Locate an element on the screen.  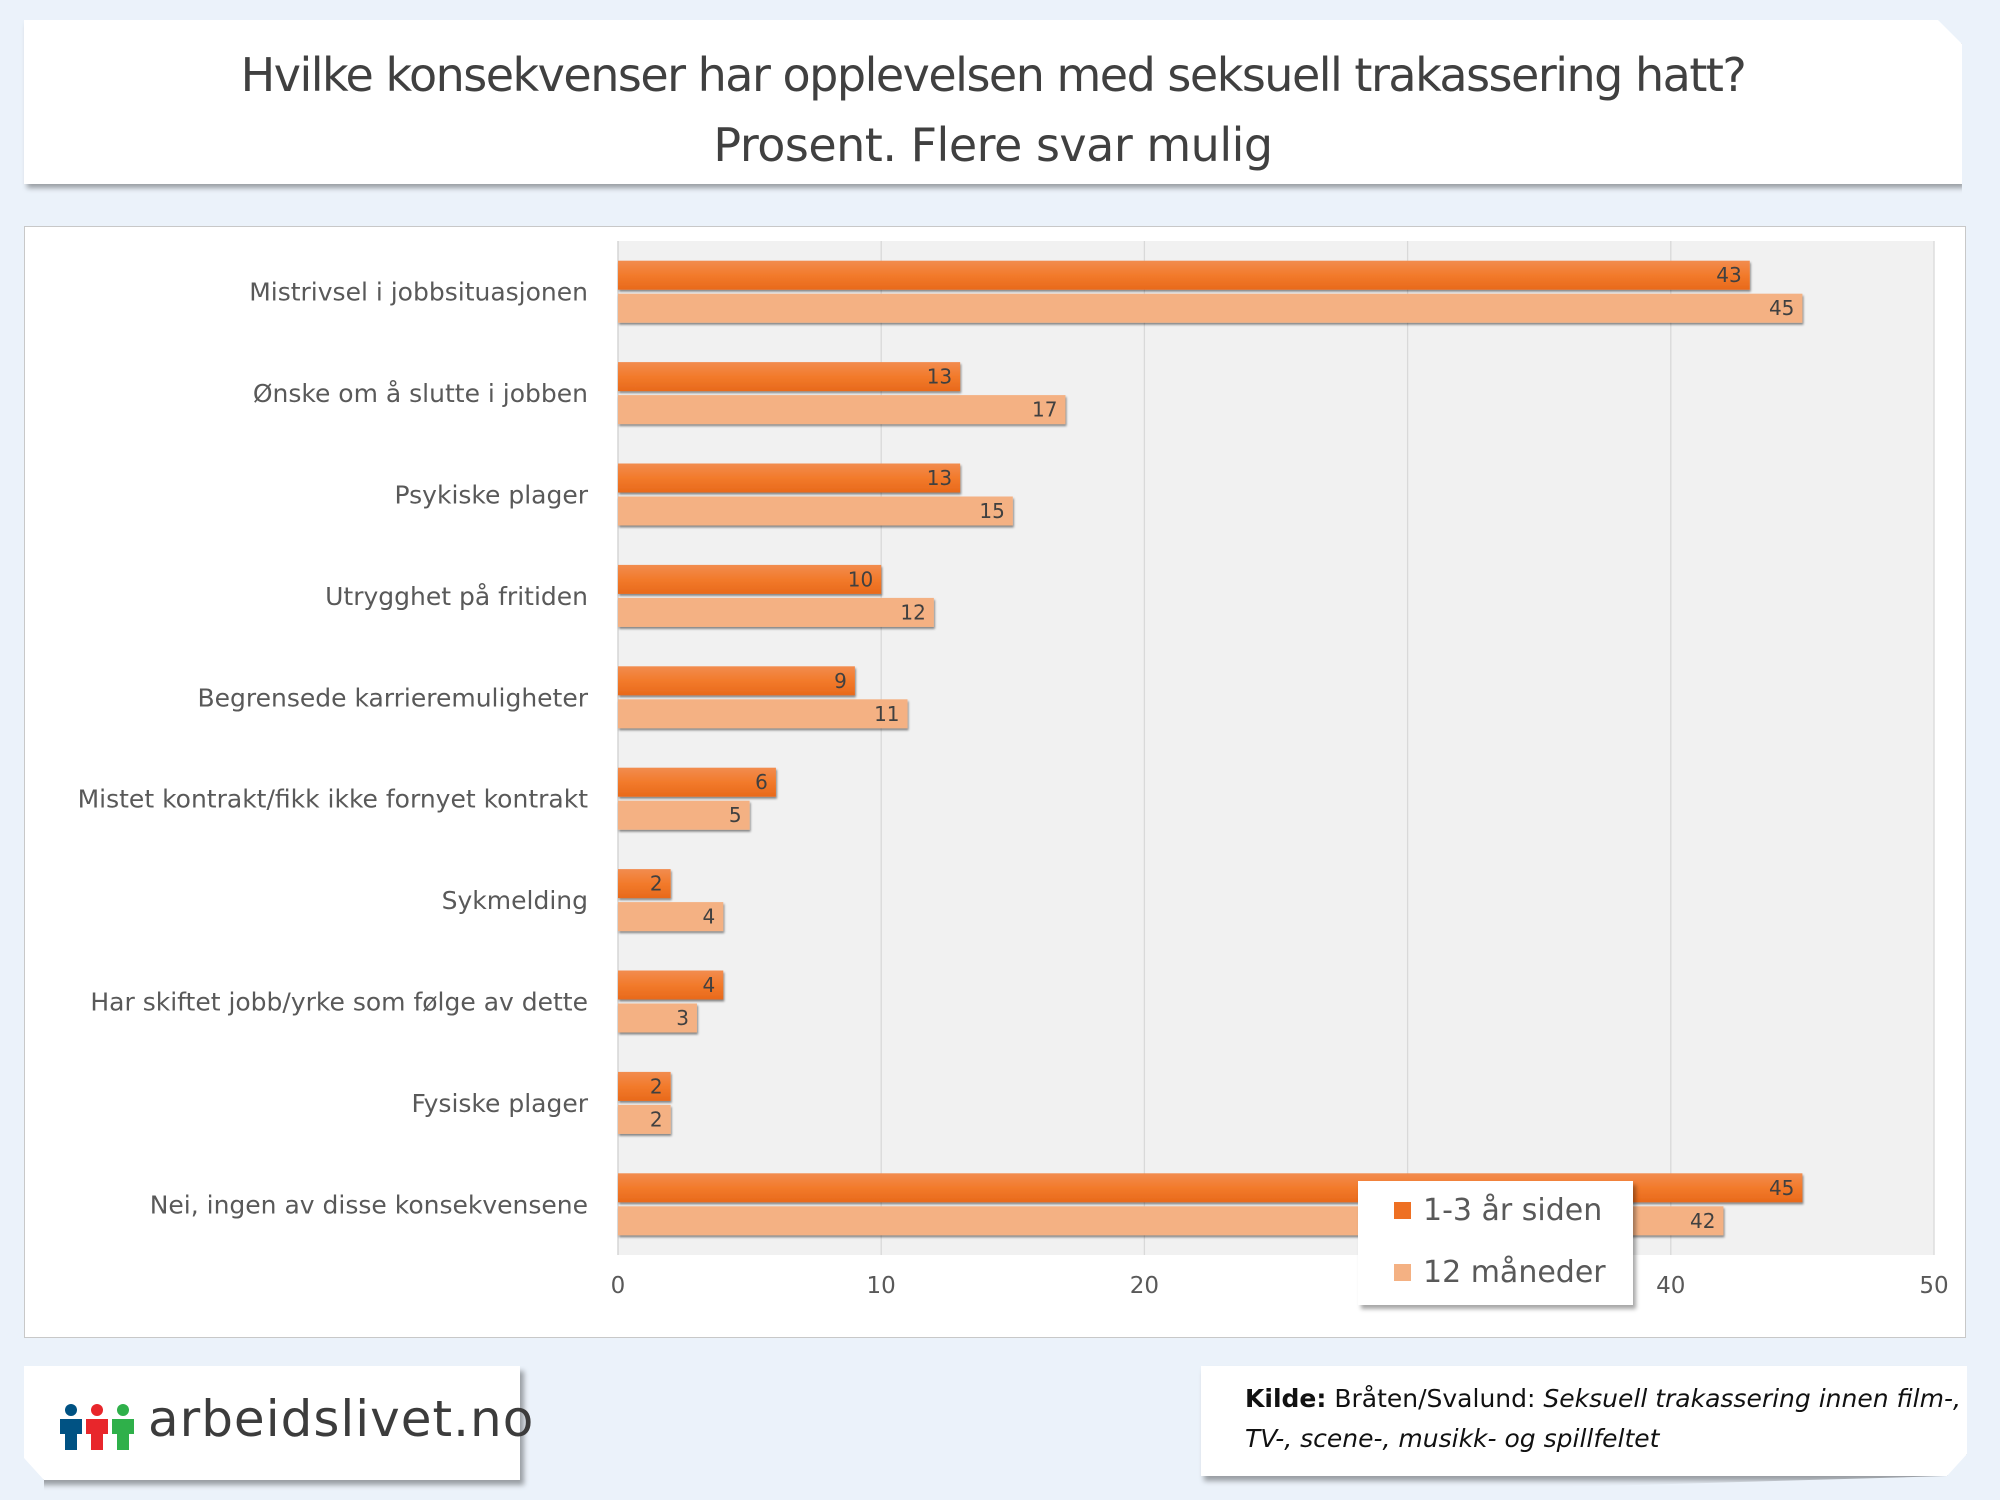
source-label: Kilde: is located at coordinates (1286, 1398).